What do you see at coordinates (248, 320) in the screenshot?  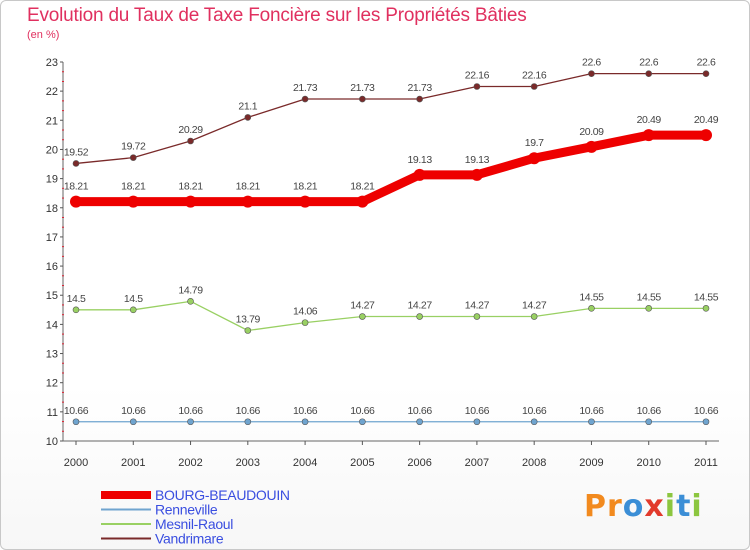 I see `data-label: 13.79` at bounding box center [248, 320].